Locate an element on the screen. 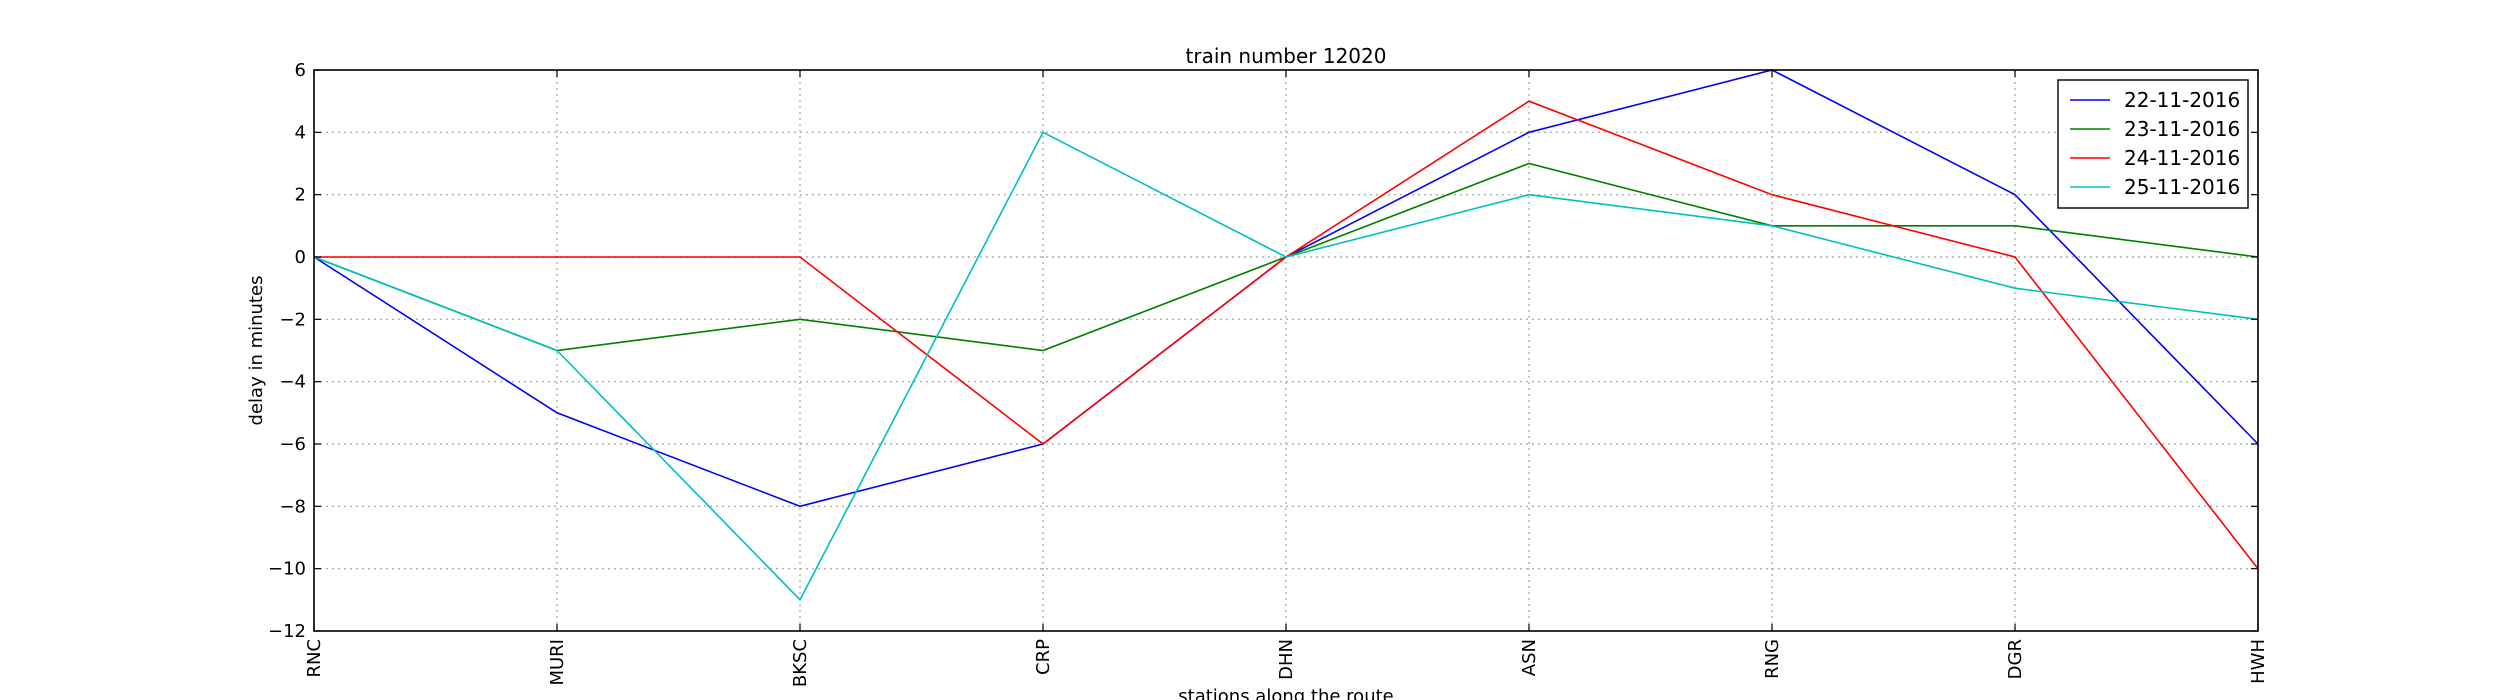  x-tick-label: RNC is located at coordinates (314, 658).